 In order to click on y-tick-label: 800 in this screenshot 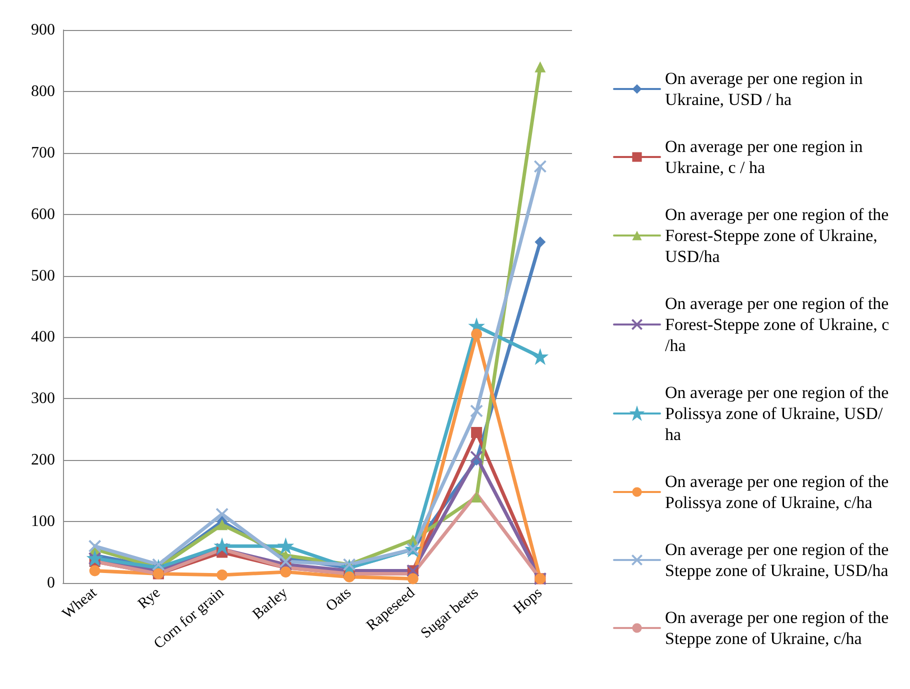, I will do `click(43, 91)`.